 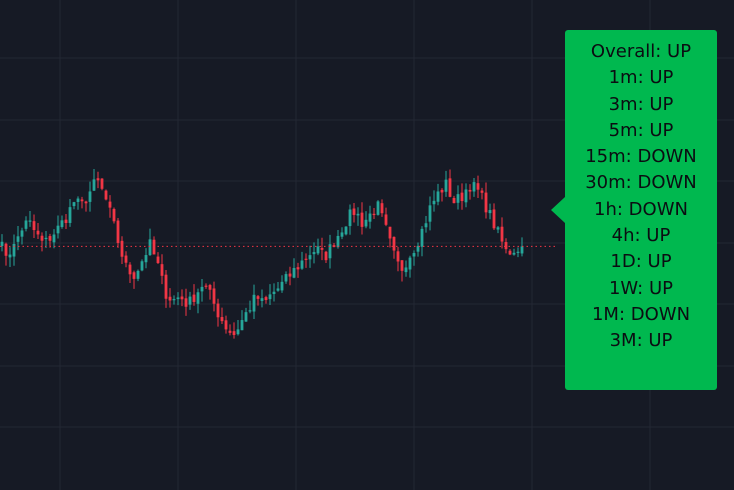 I want to click on trend-1h: 1h: DOWN, so click(x=641, y=209).